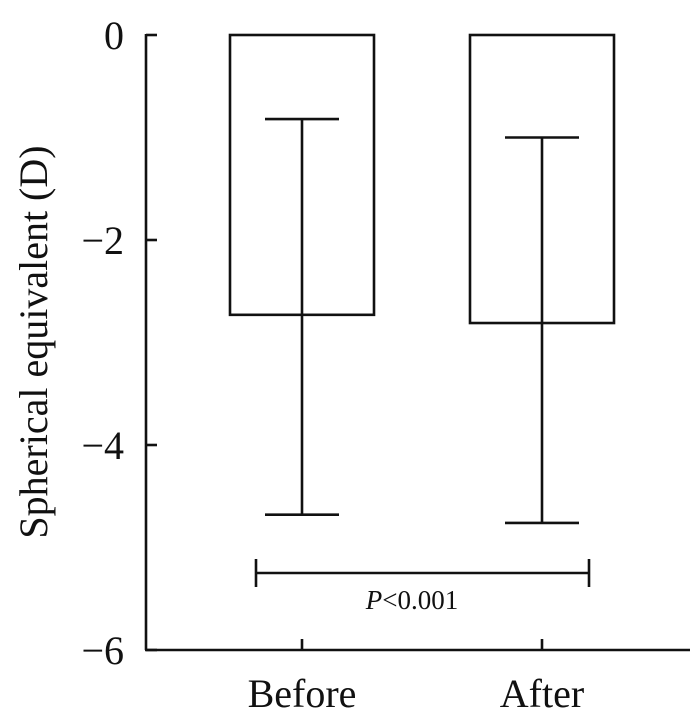  I want to click on p-value-annotation: P<0.001, so click(411, 600).